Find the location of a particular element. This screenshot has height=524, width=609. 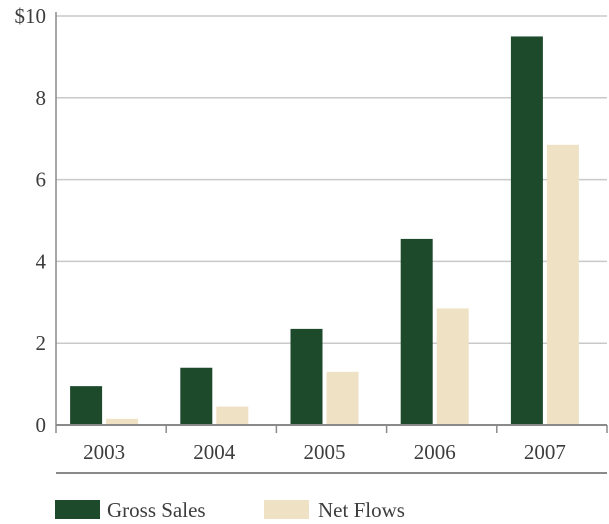

x-axis-ticks: 2003 2004 2005 2006 2007 is located at coordinates (331, 444).